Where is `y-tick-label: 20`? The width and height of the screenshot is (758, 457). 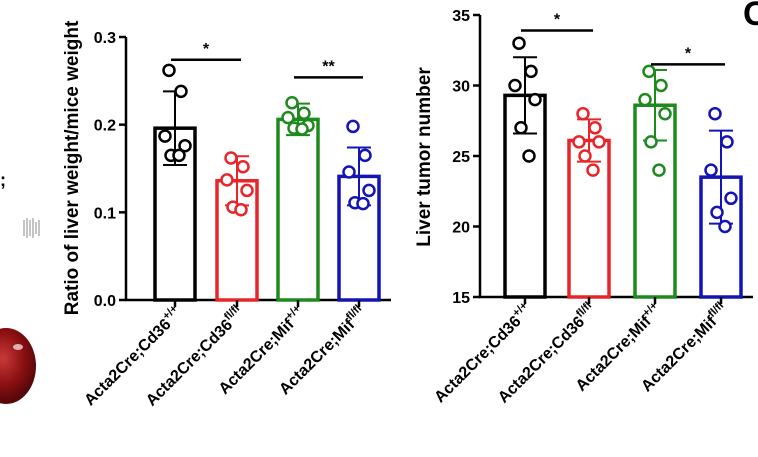
y-tick-label: 20 is located at coordinates (461, 228).